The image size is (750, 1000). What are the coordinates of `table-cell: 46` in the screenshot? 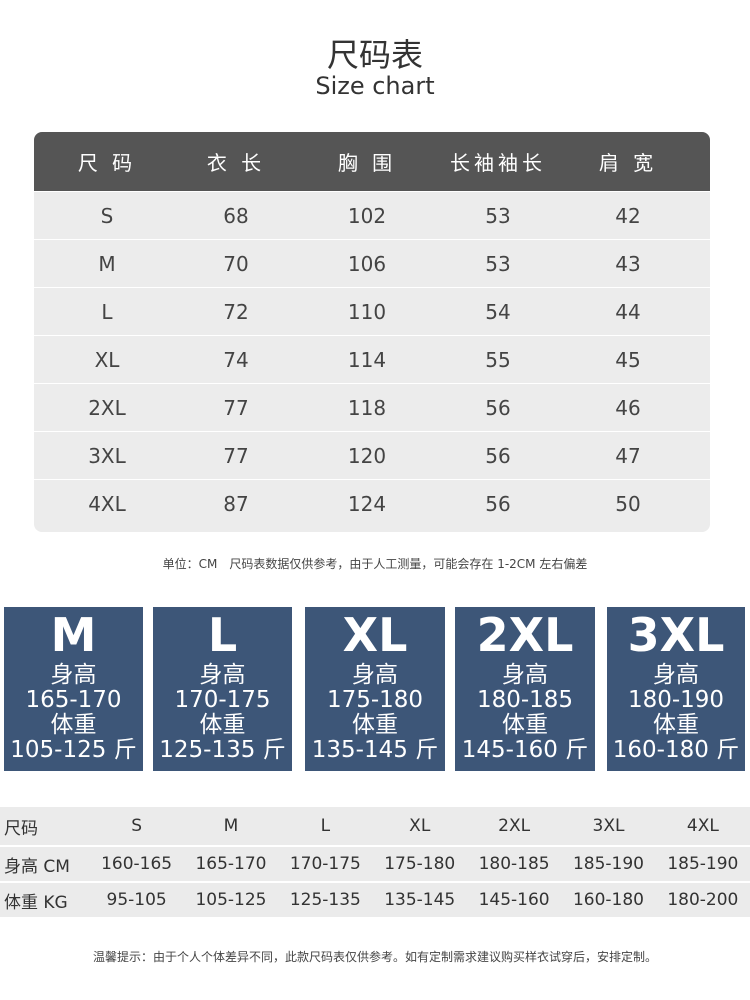 It's located at (628, 407).